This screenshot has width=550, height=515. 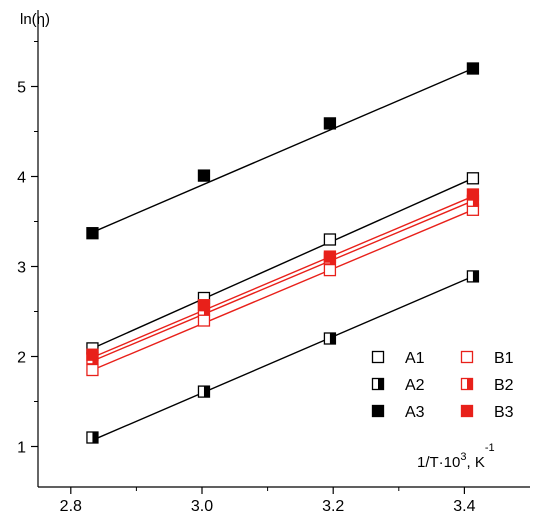 I want to click on legend-marker-b2, so click(x=467, y=384).